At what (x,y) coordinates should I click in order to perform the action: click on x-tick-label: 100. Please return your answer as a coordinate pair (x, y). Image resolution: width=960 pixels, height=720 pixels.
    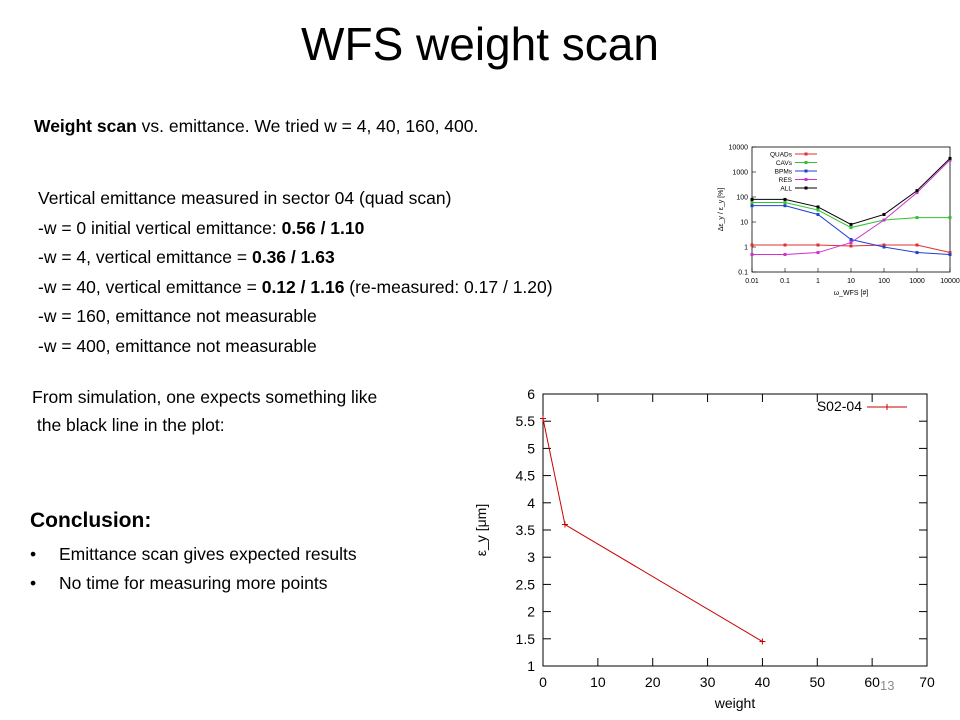
    Looking at the image, I should click on (884, 281).